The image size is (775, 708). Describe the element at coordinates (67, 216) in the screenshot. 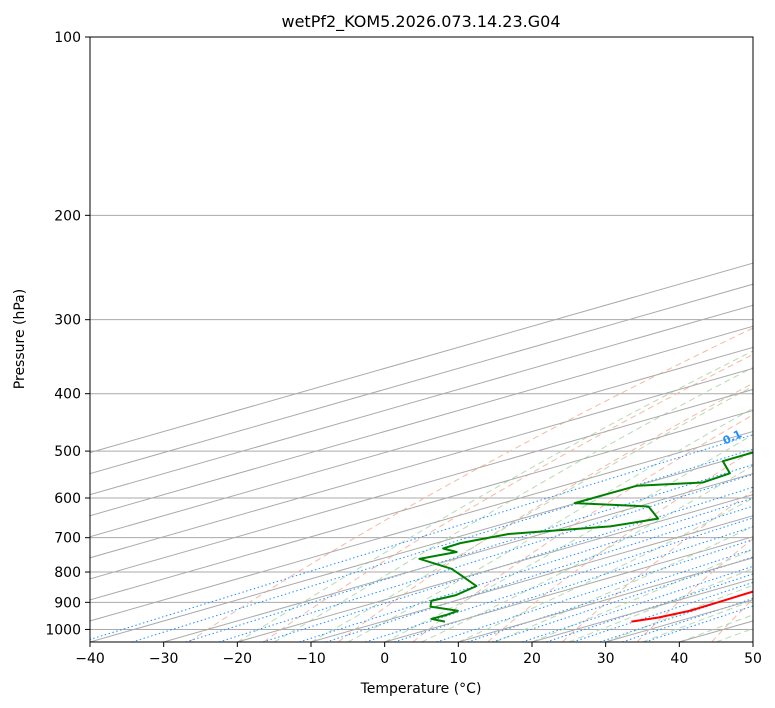

I see `y-tick-label: 200` at that location.